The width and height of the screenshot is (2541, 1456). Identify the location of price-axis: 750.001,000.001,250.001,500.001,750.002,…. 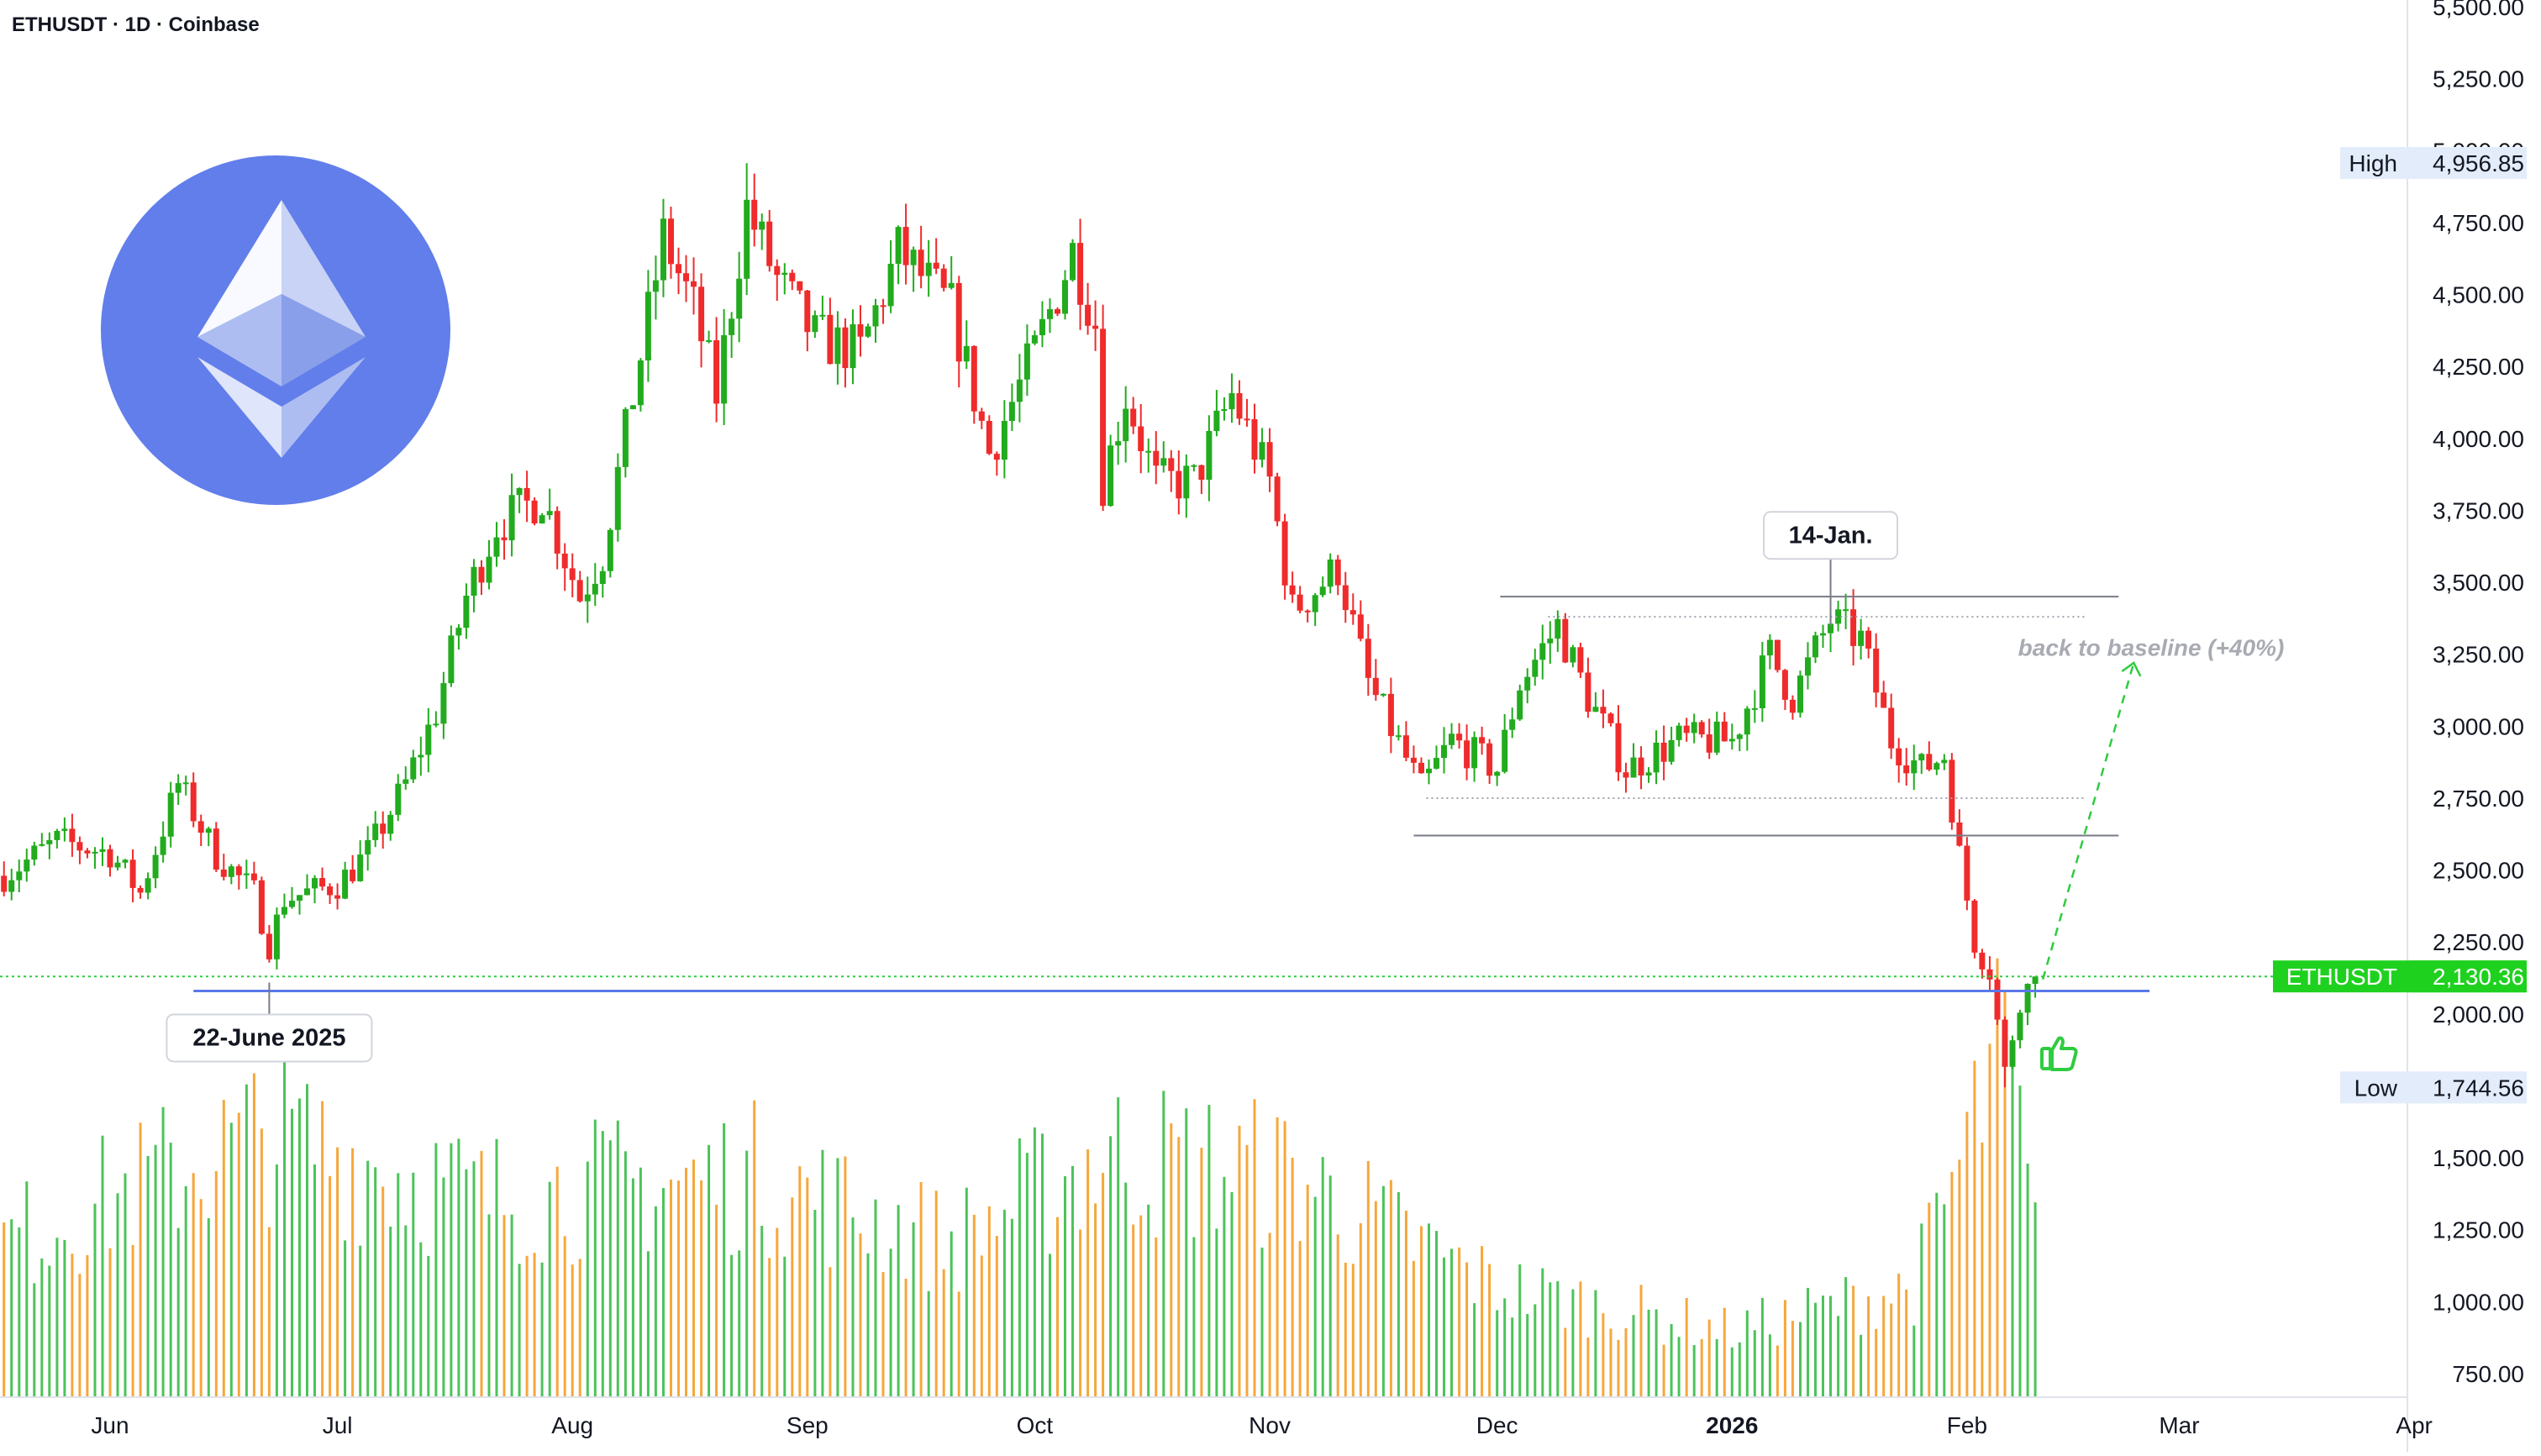
(2400, 726).